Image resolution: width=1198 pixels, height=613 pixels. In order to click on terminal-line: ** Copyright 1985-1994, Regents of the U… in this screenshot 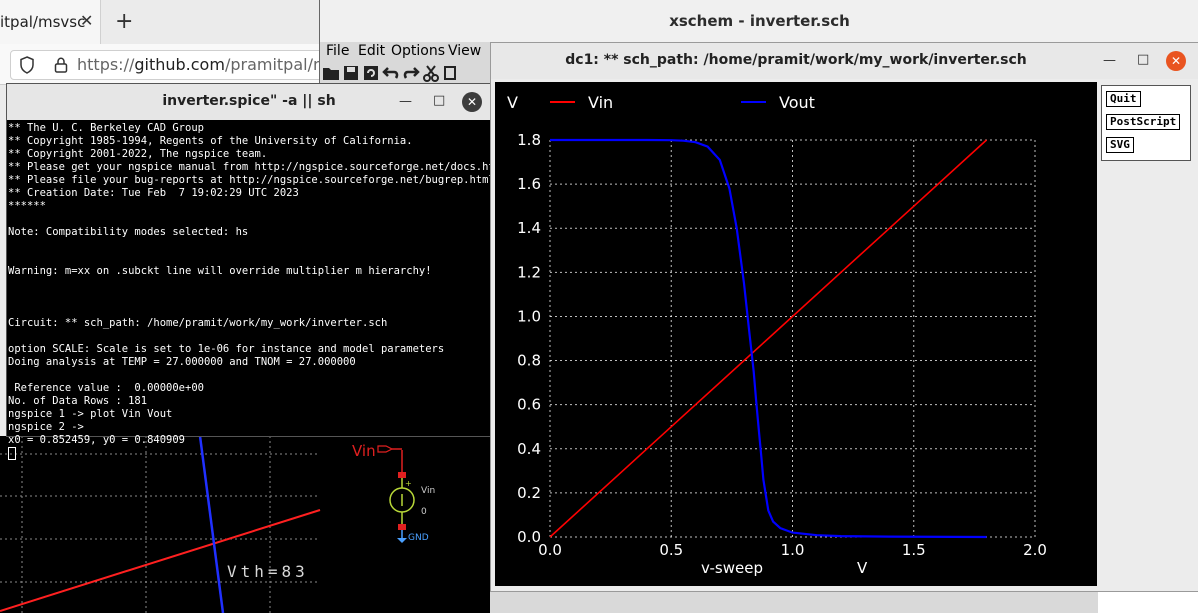, I will do `click(210, 141)`.